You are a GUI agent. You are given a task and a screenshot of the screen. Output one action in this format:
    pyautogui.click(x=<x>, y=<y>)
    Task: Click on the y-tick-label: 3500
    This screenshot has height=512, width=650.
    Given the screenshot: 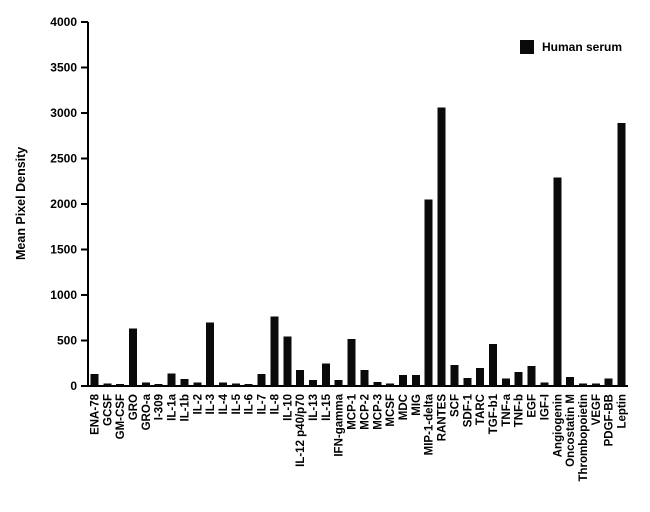 What is the action you would take?
    pyautogui.click(x=63, y=68)
    